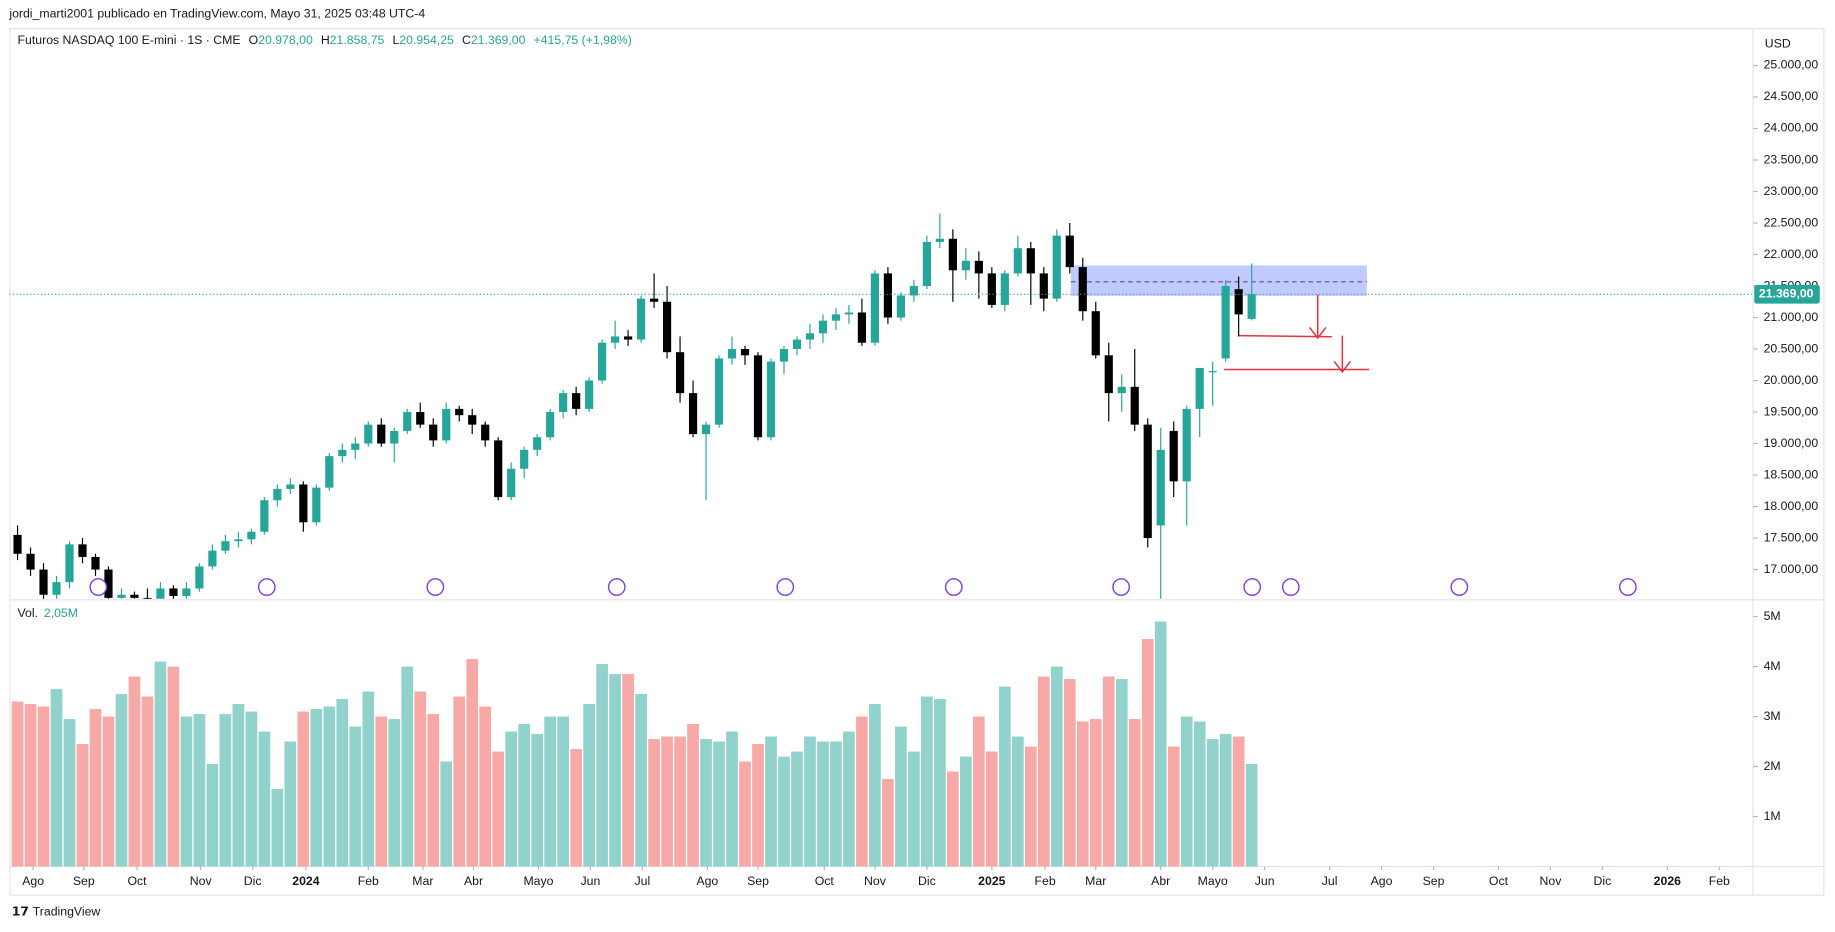  I want to click on y-tick-label: 22.500,00, so click(1791, 222).